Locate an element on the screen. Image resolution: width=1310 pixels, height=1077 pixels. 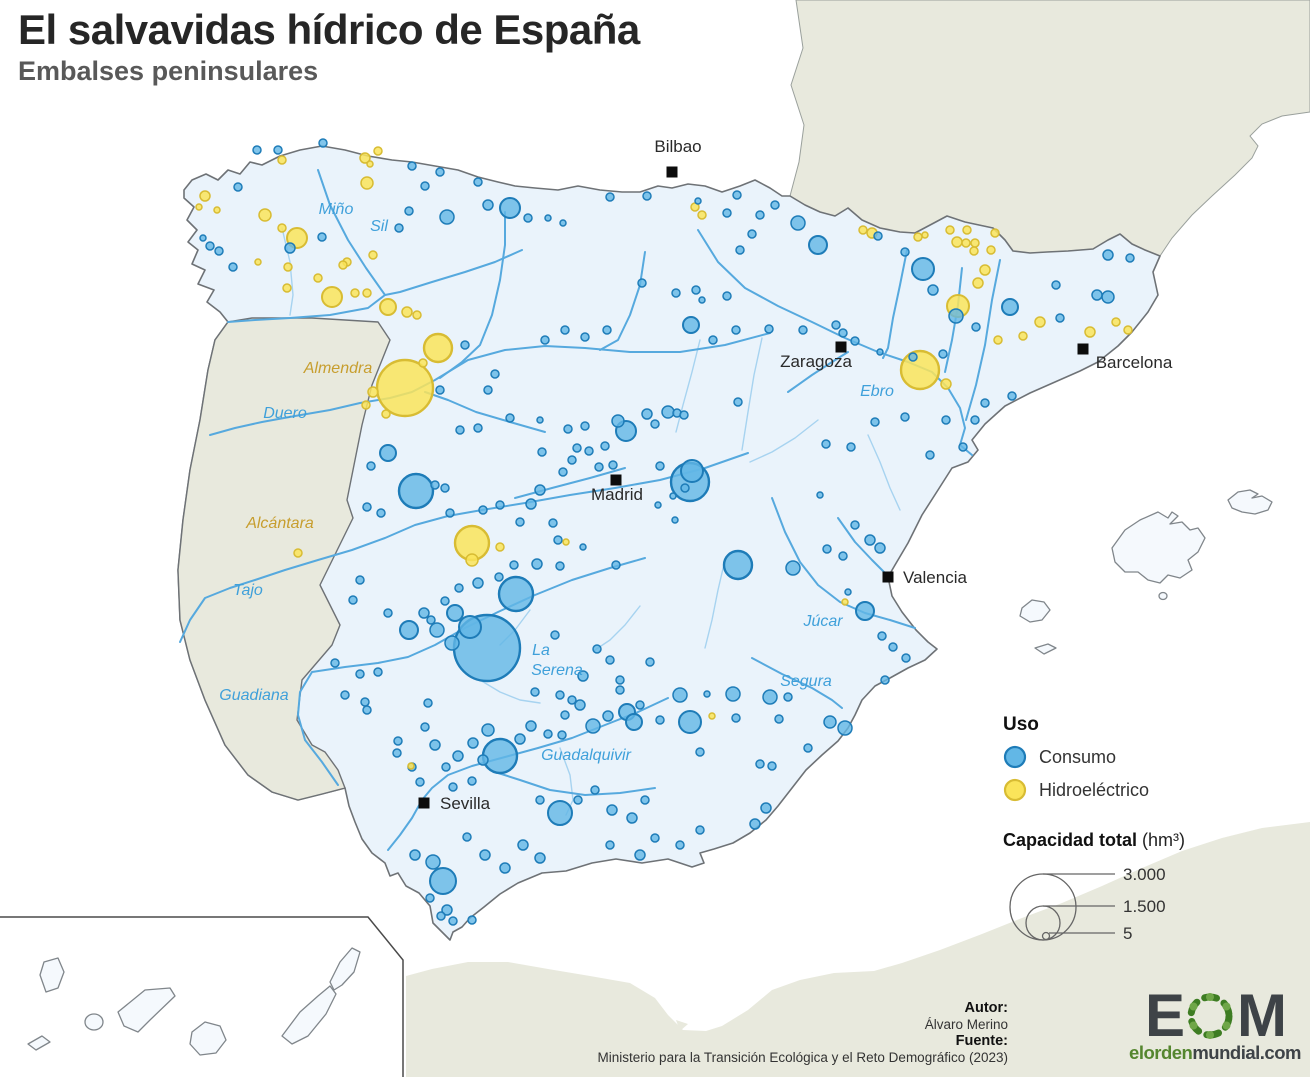
water-label: Duero is located at coordinates (285, 413).